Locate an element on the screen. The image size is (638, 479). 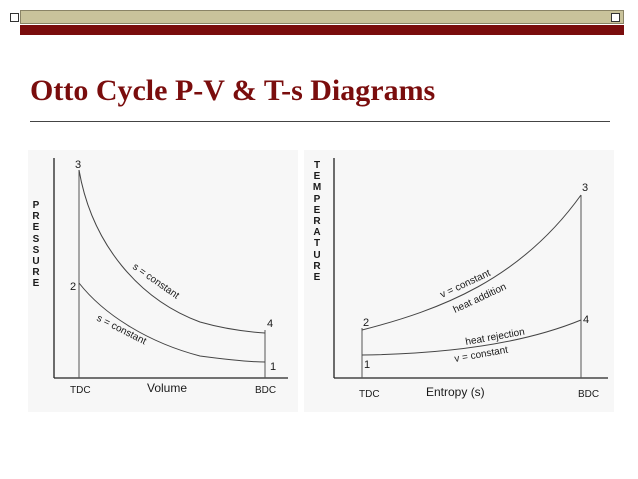
ts-heat-rejection-curve is located at coordinates (471, 337).